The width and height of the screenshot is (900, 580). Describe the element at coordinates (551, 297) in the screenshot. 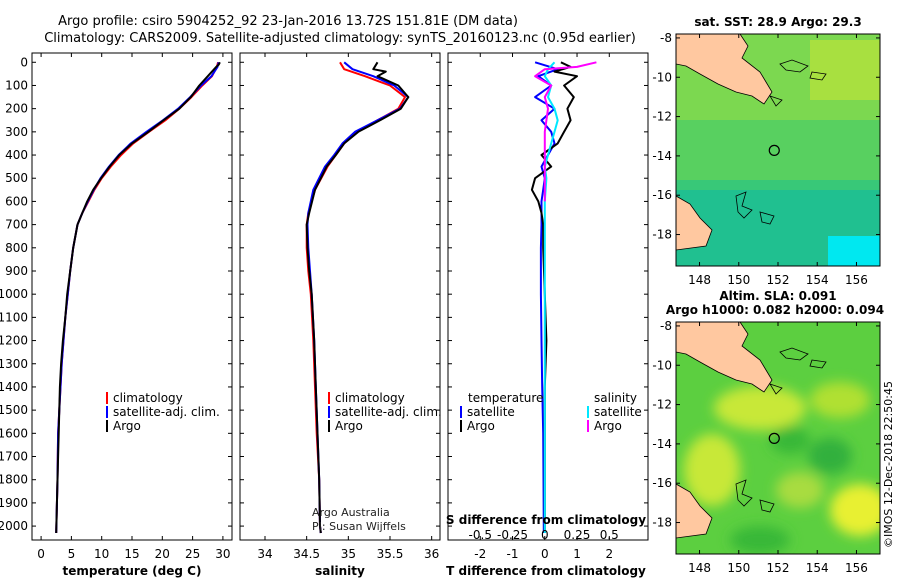

I see `series-line-s-satellite` at that location.